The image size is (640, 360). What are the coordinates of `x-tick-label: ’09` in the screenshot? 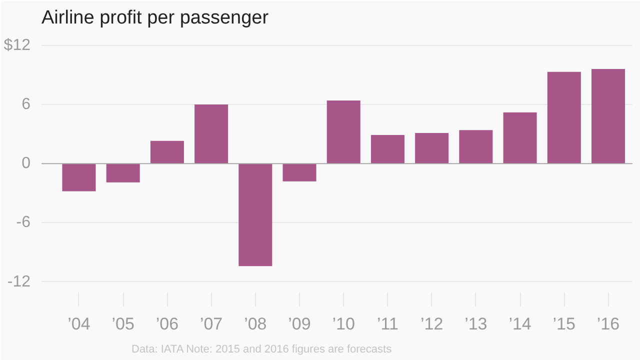 It's located at (299, 324).